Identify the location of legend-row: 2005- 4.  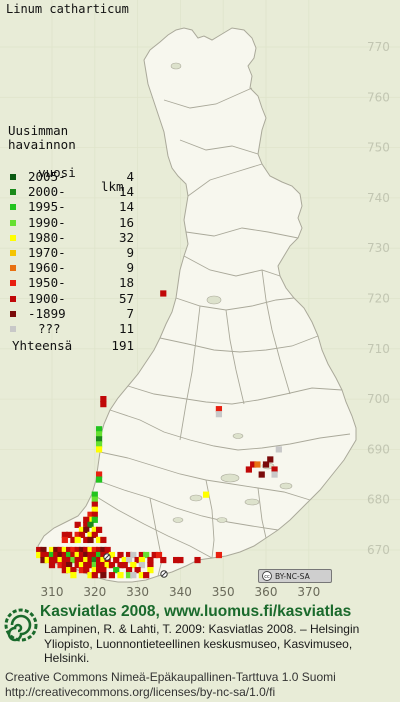
(71, 177).